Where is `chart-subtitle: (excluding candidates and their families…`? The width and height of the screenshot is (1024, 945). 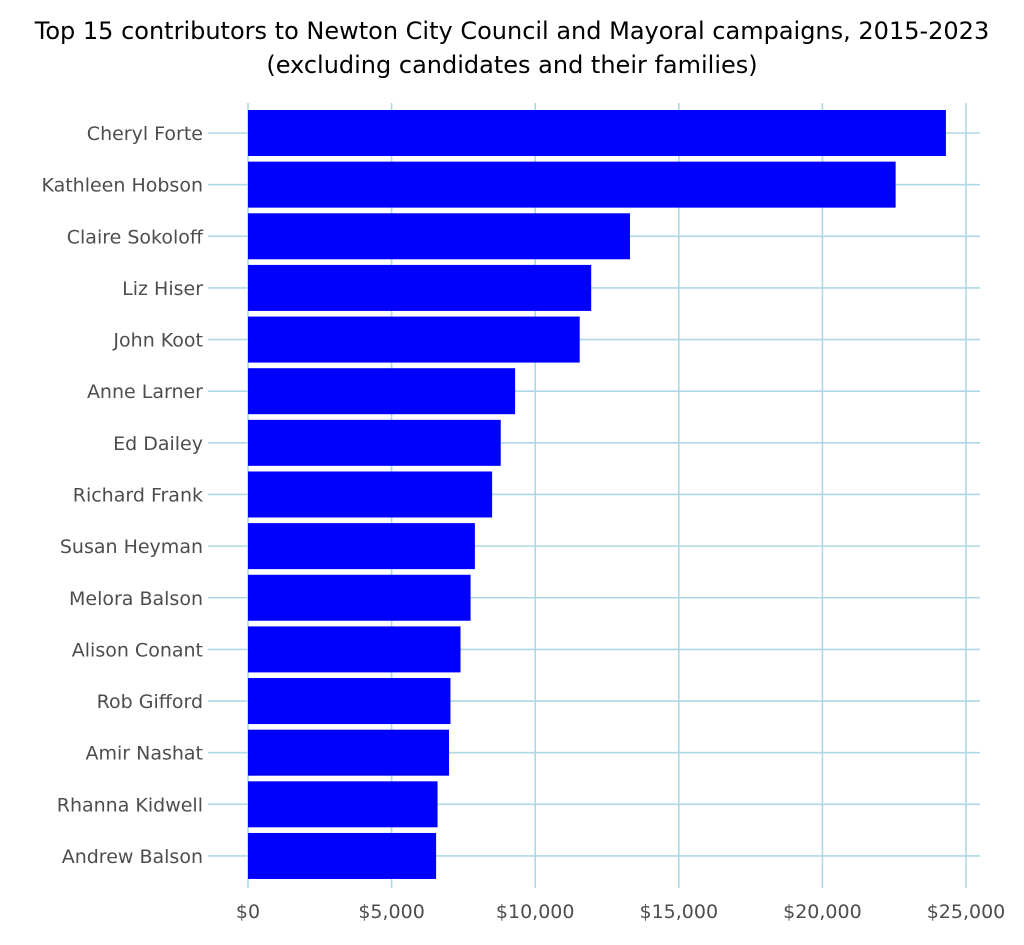
chart-subtitle: (excluding candidates and their families… is located at coordinates (512, 65).